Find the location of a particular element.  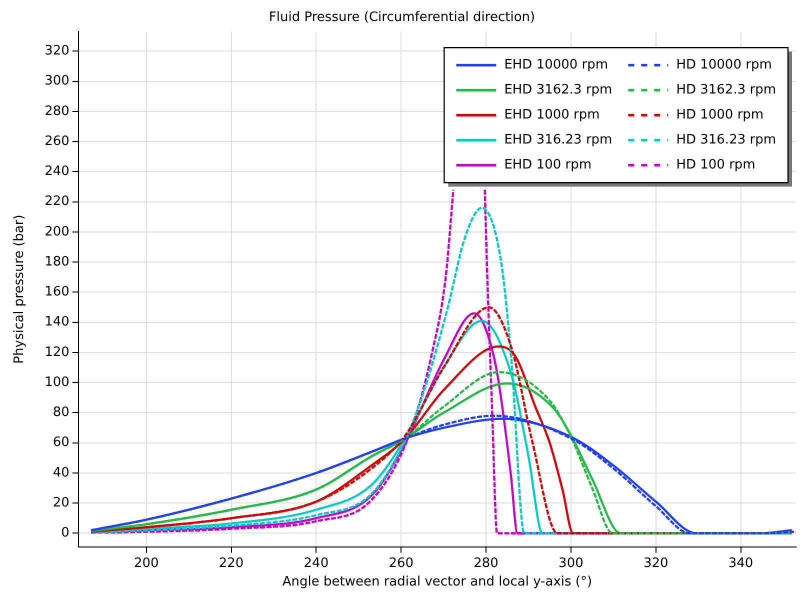

y-tick-label: 80 is located at coordinates (61, 412).